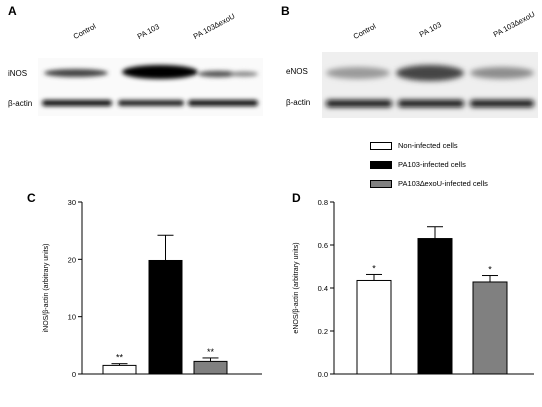 The height and width of the screenshot is (407, 542). I want to click on row-label-actin-a: β-actin, so click(20, 103).